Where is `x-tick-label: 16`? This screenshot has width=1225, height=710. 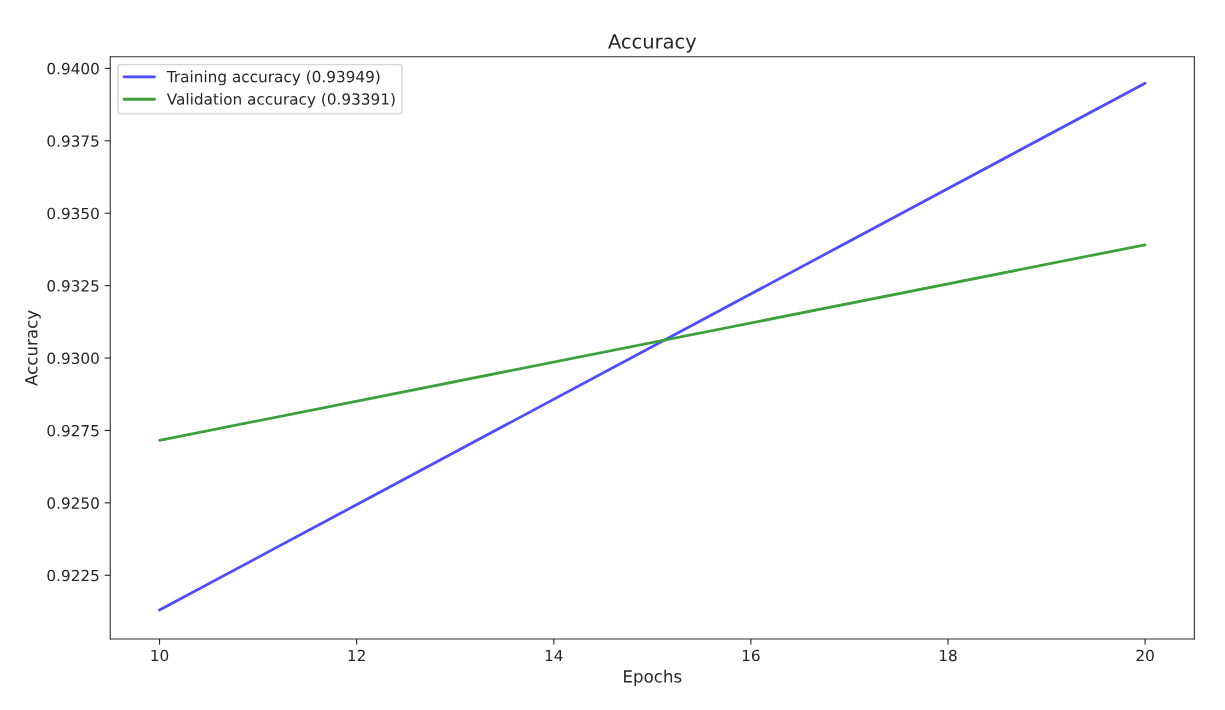 x-tick-label: 16 is located at coordinates (751, 655).